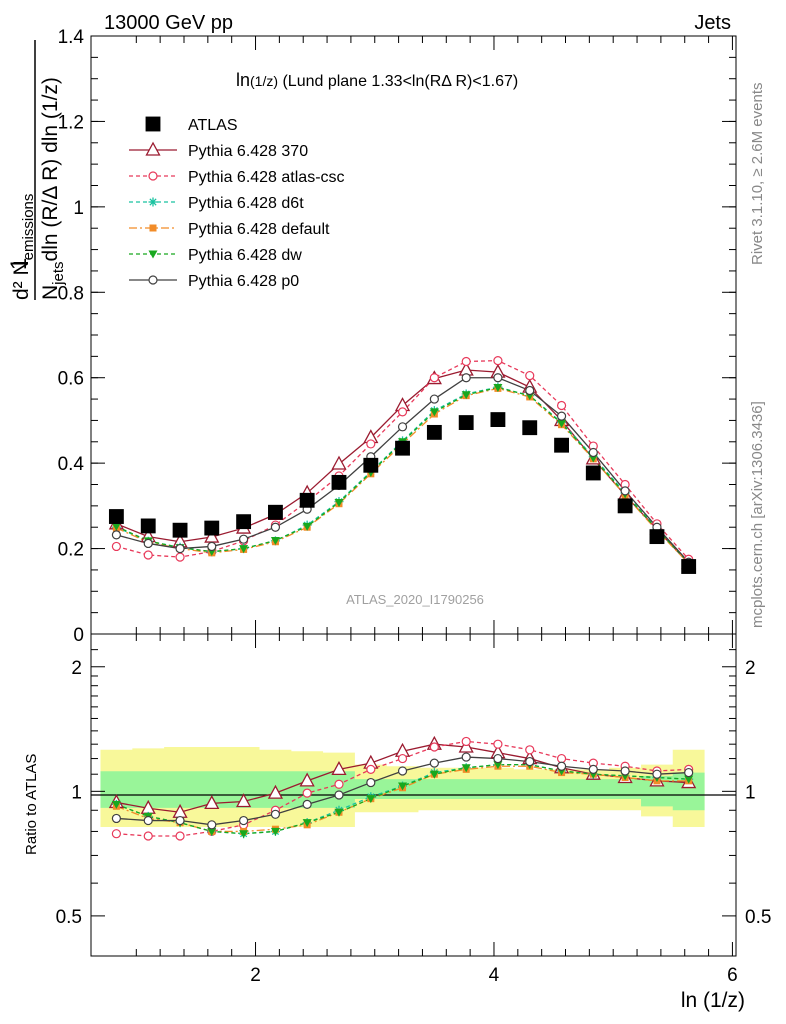  I want to click on ratio-ytick-label: 2, so click(76, 668).